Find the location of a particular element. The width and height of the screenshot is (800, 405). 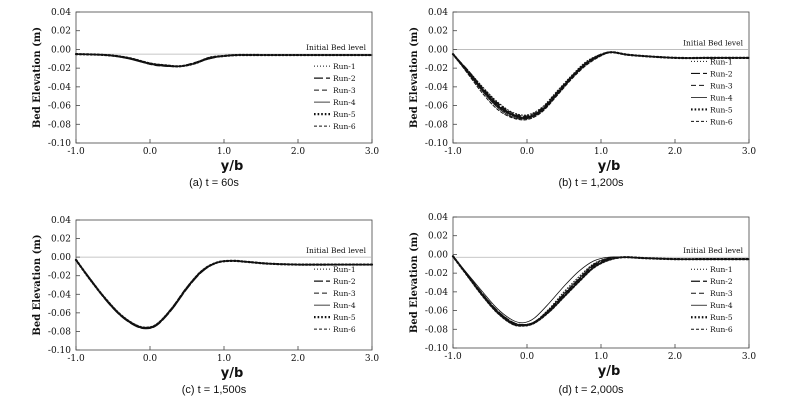

panel-caption: (c) t = 1,500s is located at coordinates (214, 390).